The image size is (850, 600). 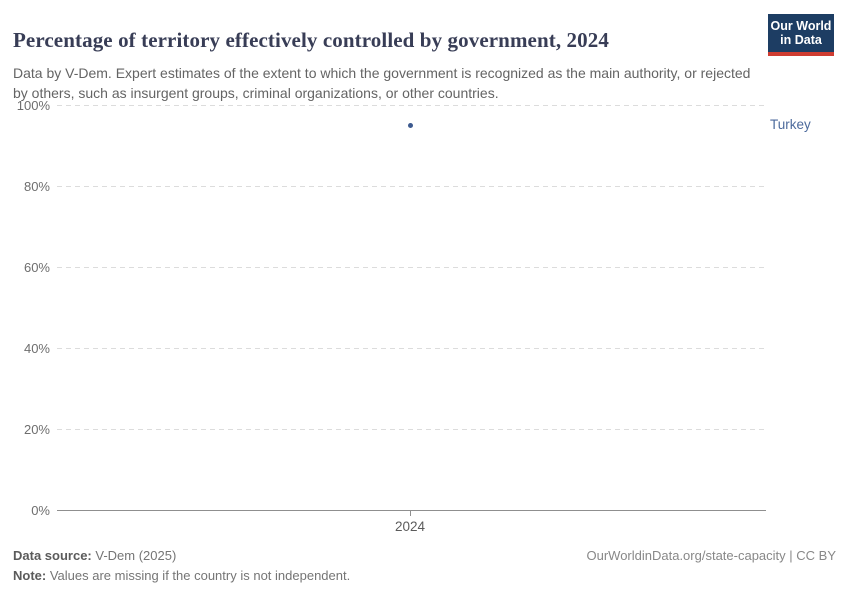 What do you see at coordinates (410, 526) in the screenshot?
I see `x-tick-label: 2024` at bounding box center [410, 526].